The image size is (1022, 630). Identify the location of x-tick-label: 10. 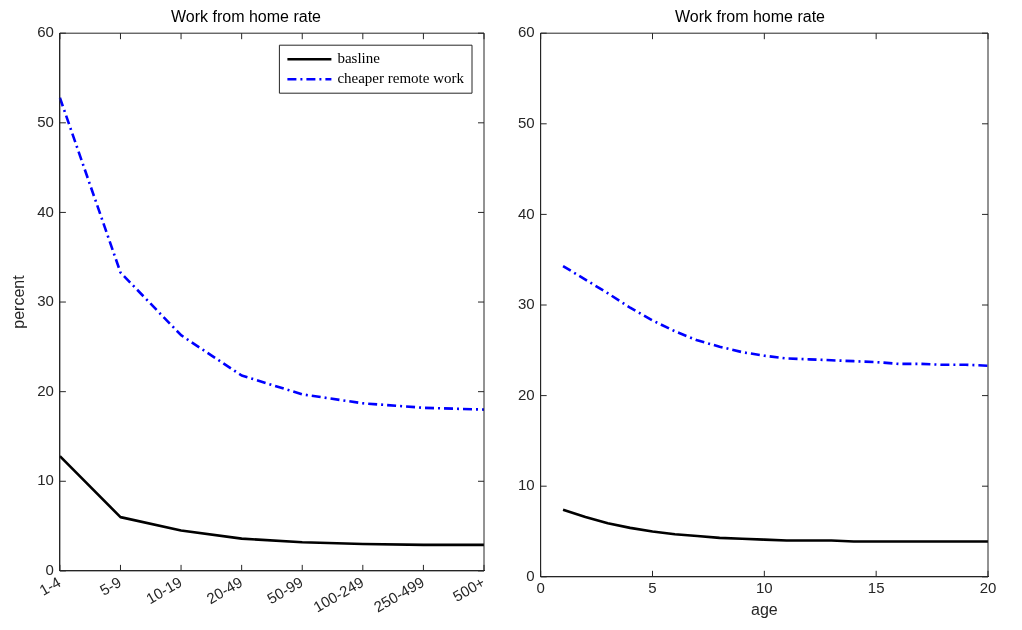
(764, 587).